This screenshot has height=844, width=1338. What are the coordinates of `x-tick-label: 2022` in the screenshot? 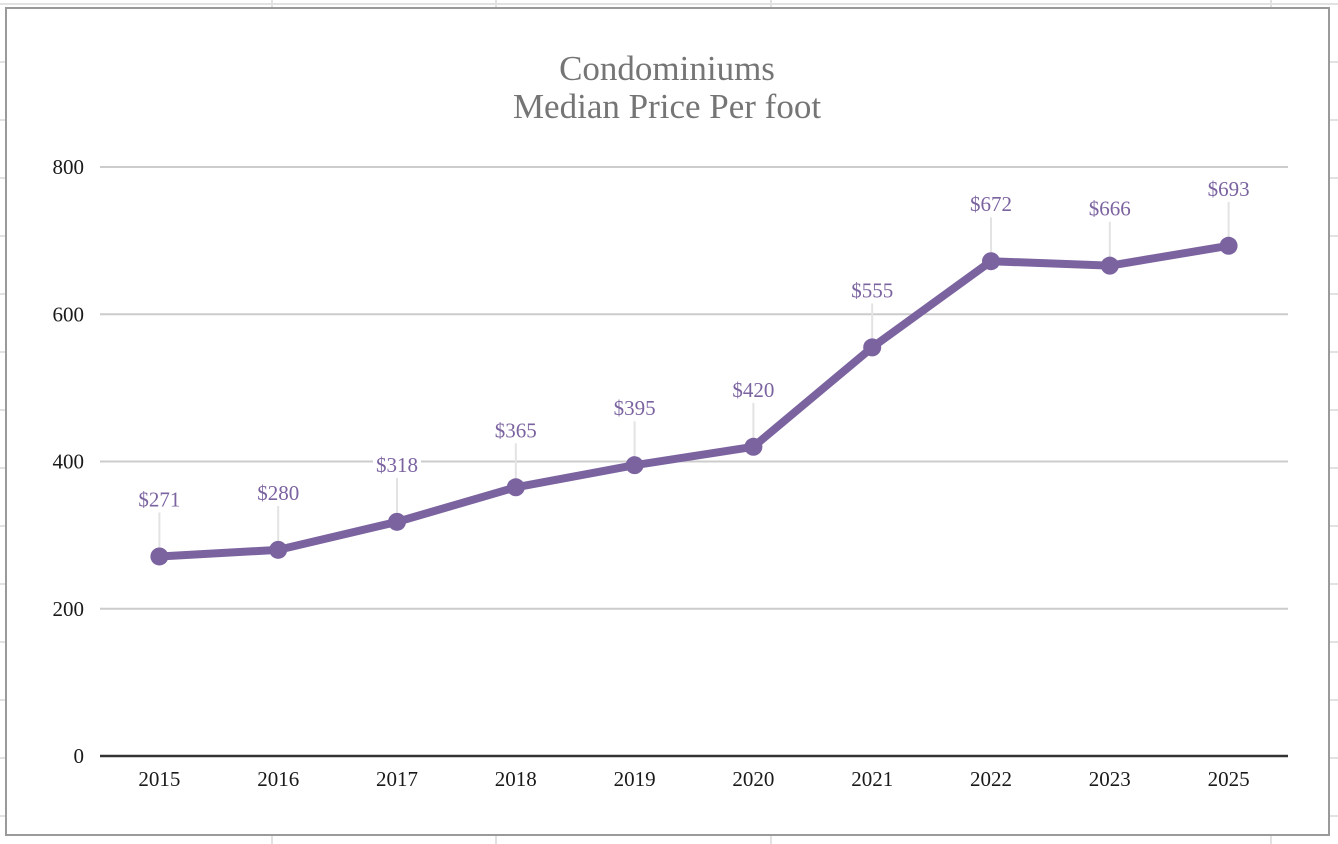 It's located at (991, 779).